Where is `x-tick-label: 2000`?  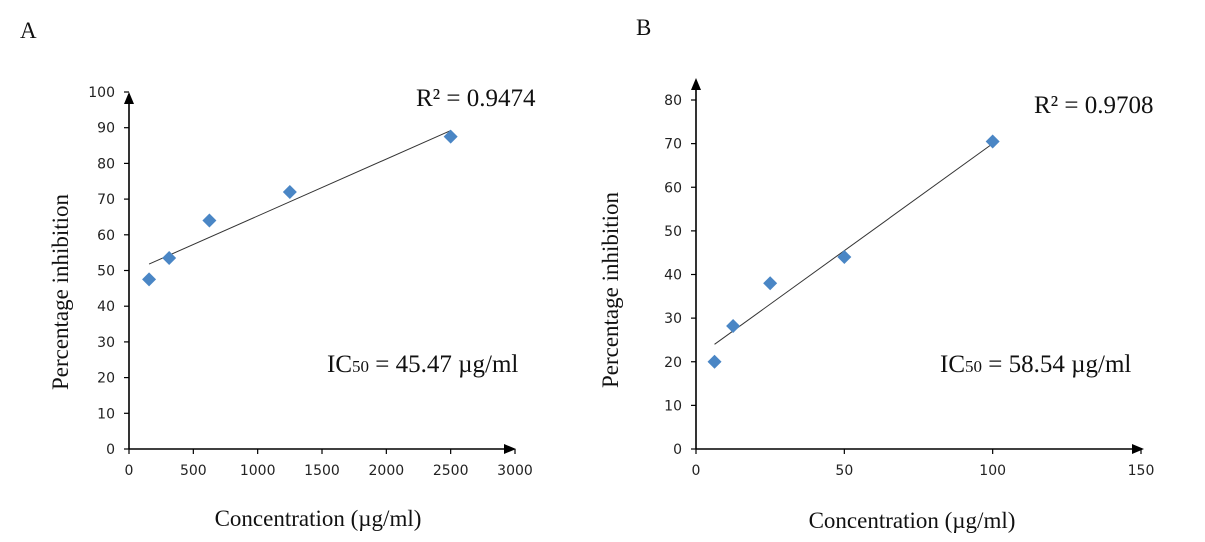
x-tick-label: 2000 is located at coordinates (387, 471).